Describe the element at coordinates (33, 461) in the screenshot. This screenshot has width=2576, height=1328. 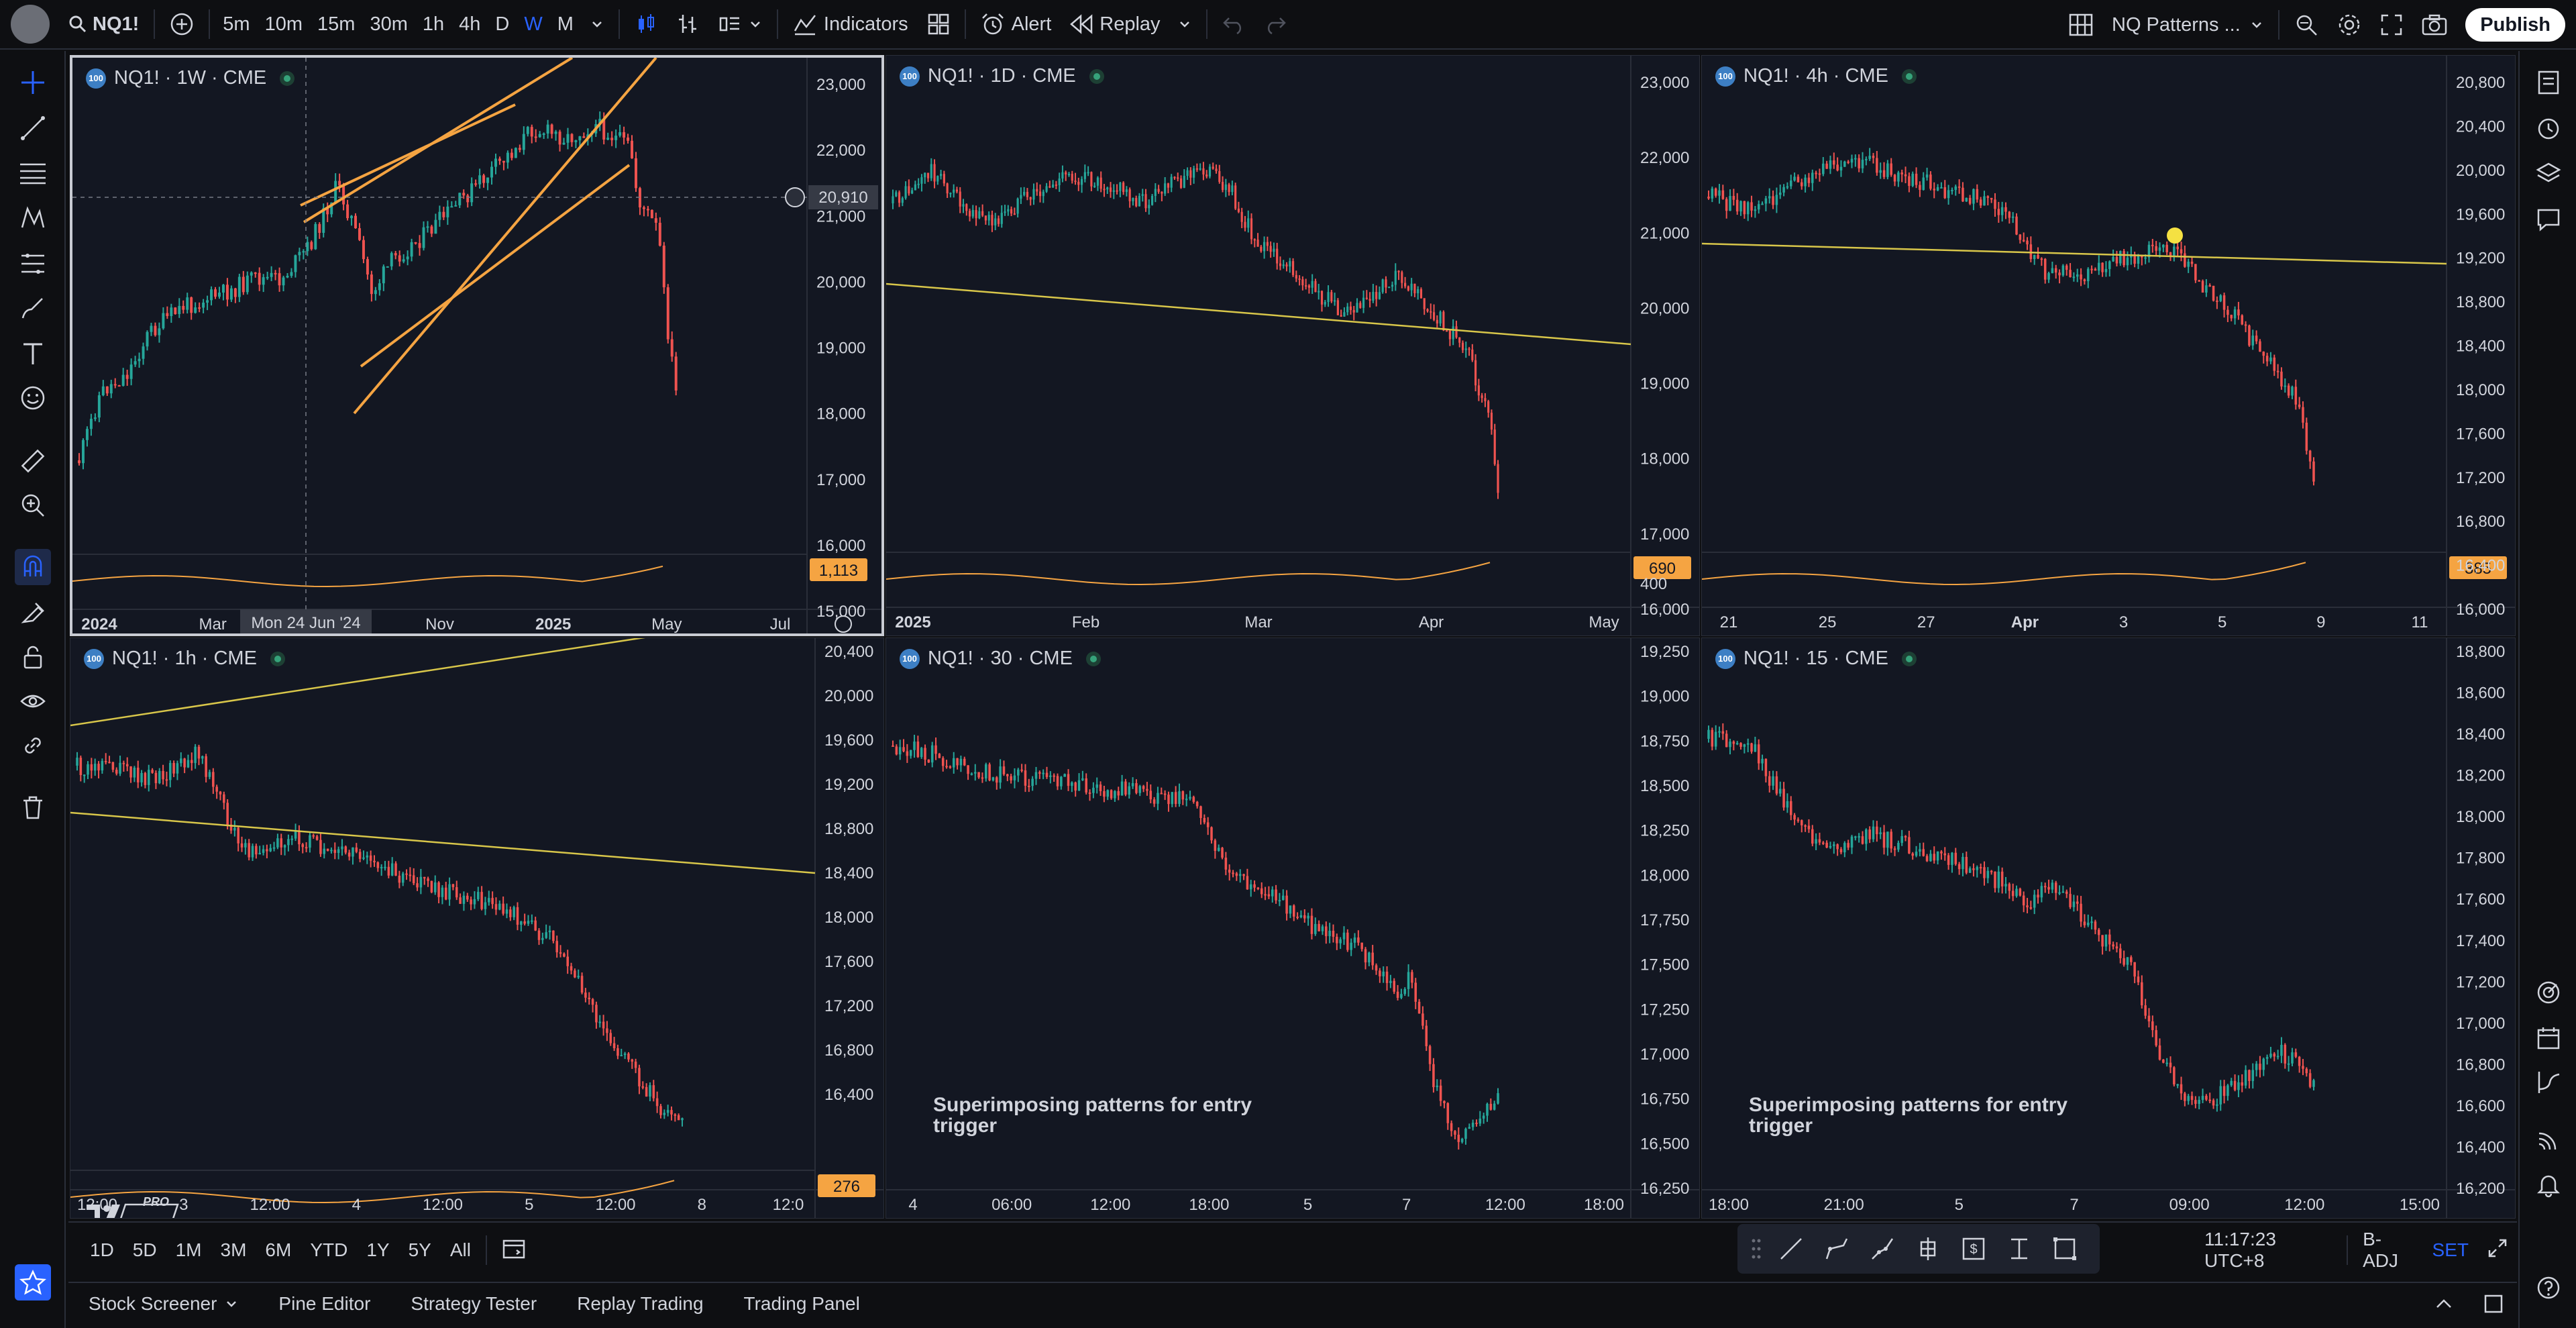
I see `ruler-icon` at that location.